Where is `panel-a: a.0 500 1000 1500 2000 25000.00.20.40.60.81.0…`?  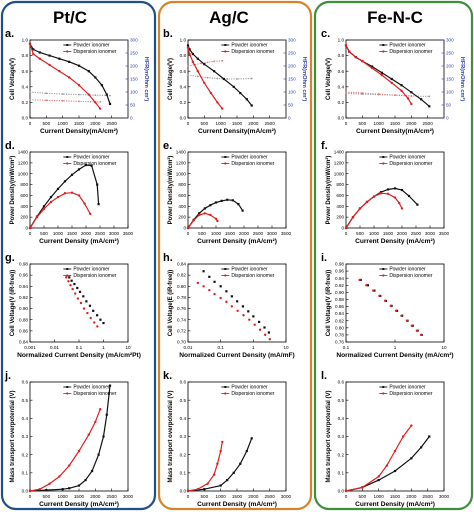
panel-a: a.0 500 1000 1500 2000 25000.00.20.40.60.81.0… is located at coordinates (77, 81).